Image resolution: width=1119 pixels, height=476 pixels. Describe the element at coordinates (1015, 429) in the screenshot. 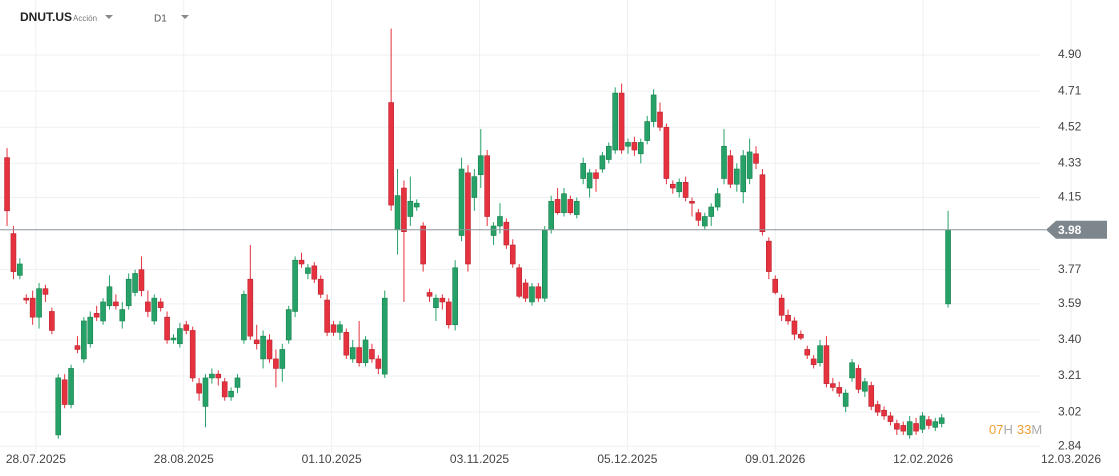

I see `countdown: 07H 33M` at that location.